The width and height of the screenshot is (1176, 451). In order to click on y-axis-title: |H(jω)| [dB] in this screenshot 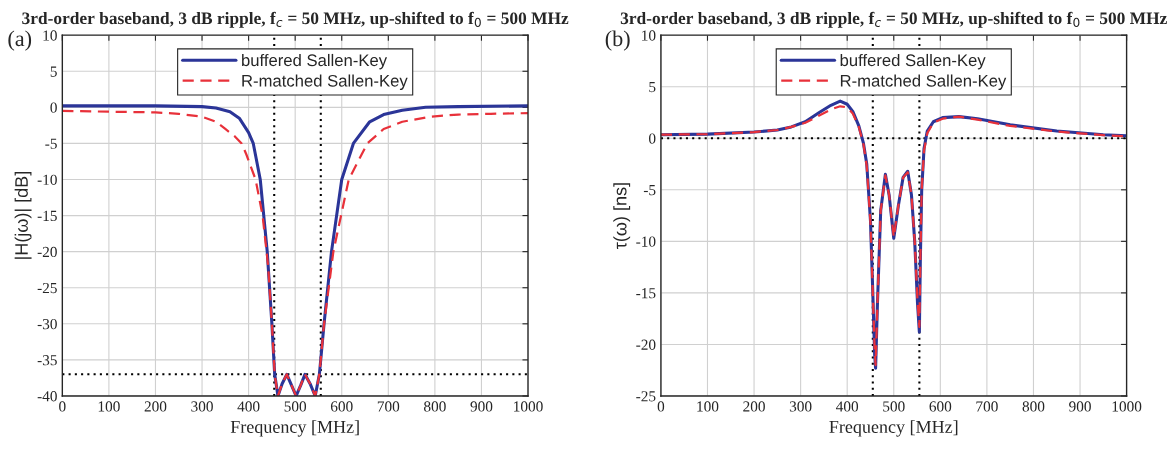, I will do `click(23, 215)`.